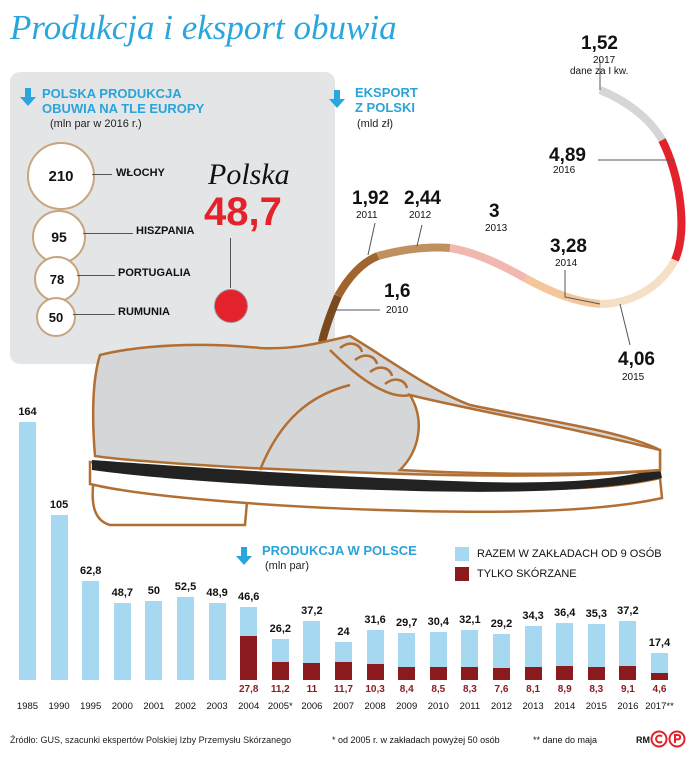  Describe the element at coordinates (416, 740) in the screenshot. I see `footnote-2005: * od 2005 r. w zakładach powyżej 50 osób` at that location.